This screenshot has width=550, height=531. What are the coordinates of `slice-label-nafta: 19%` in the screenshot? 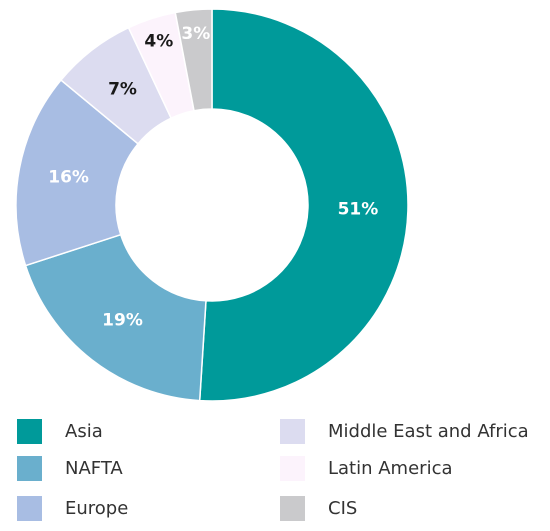 It's located at (122, 320).